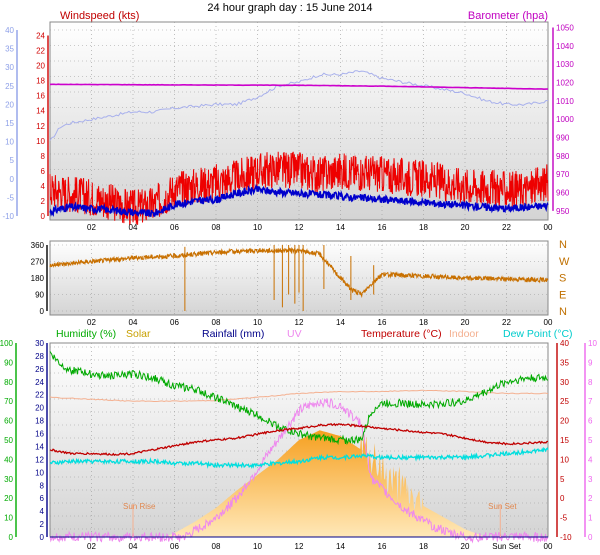 Image resolution: width=600 pixels, height=555 pixels. What do you see at coordinates (42, 511) in the screenshot?
I see `rain-axis-tick-label: 4` at bounding box center [42, 511].